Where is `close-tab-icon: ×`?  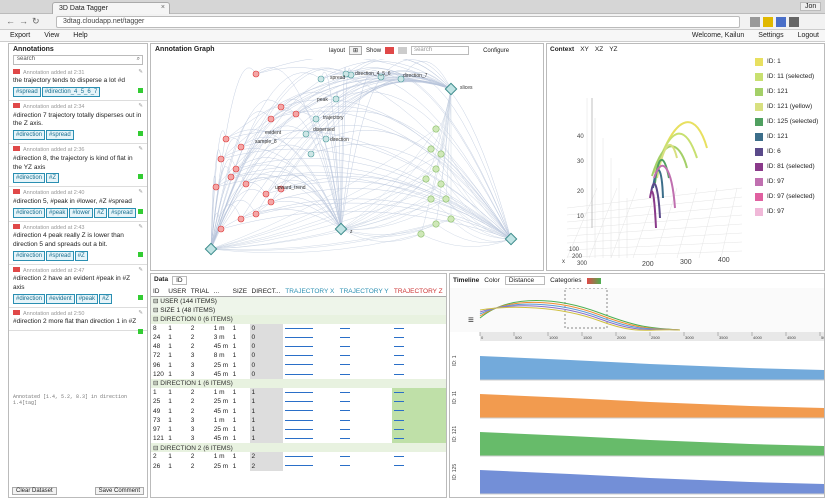 close-tab-icon: × is located at coordinates (162, 7).